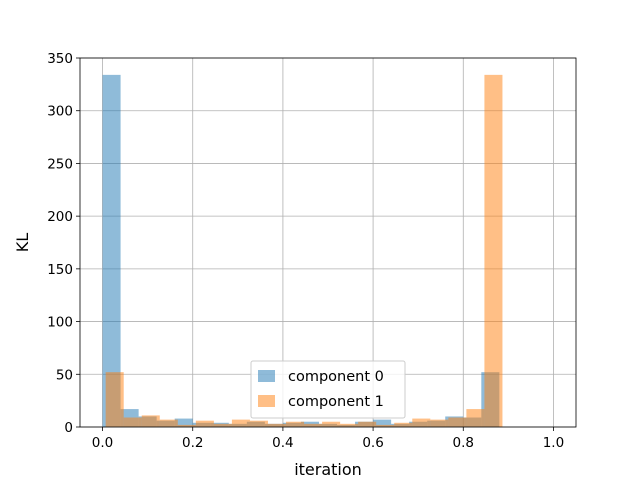 The width and height of the screenshot is (640, 480). What do you see at coordinates (372, 443) in the screenshot?
I see `x-tick-label: 0.6` at bounding box center [372, 443].